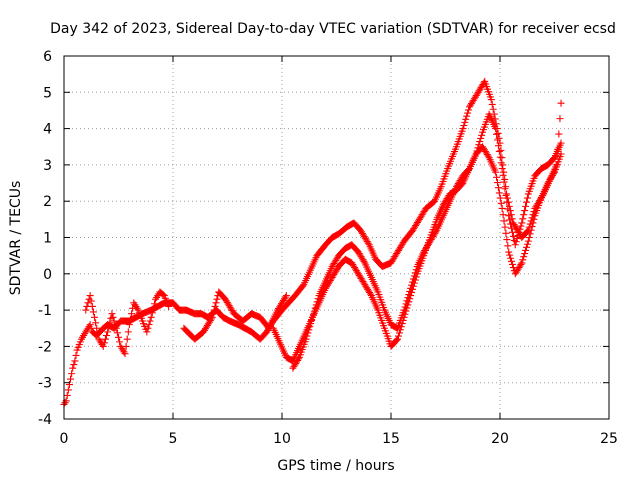  Describe the element at coordinates (500, 439) in the screenshot. I see `x-tick-label: 20` at that location.